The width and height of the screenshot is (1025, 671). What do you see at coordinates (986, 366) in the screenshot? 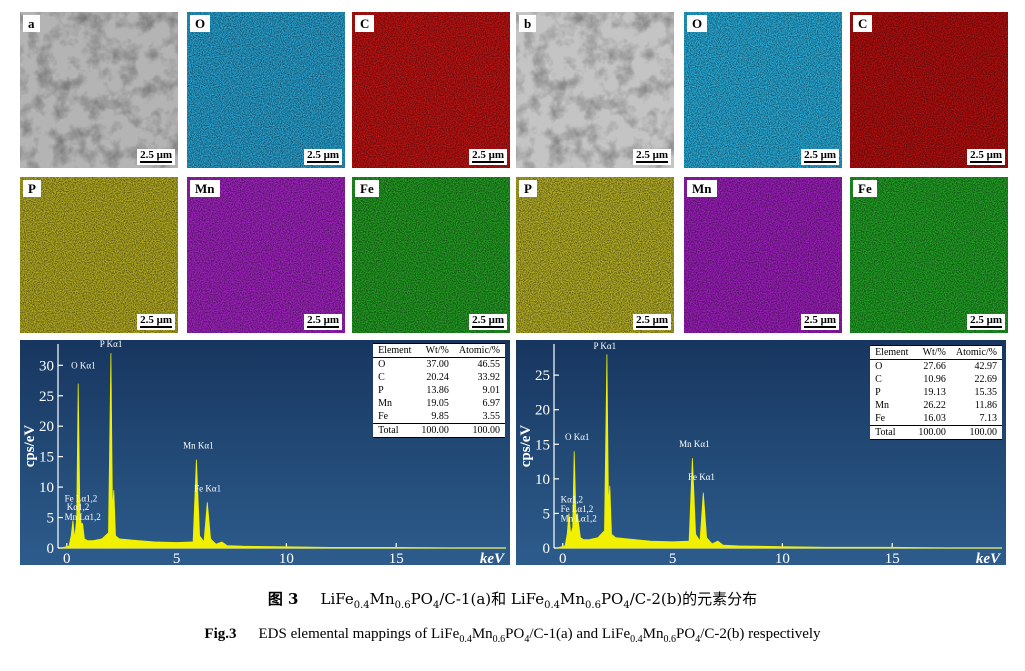
I see `table-cell: 42.97` at bounding box center [986, 366].